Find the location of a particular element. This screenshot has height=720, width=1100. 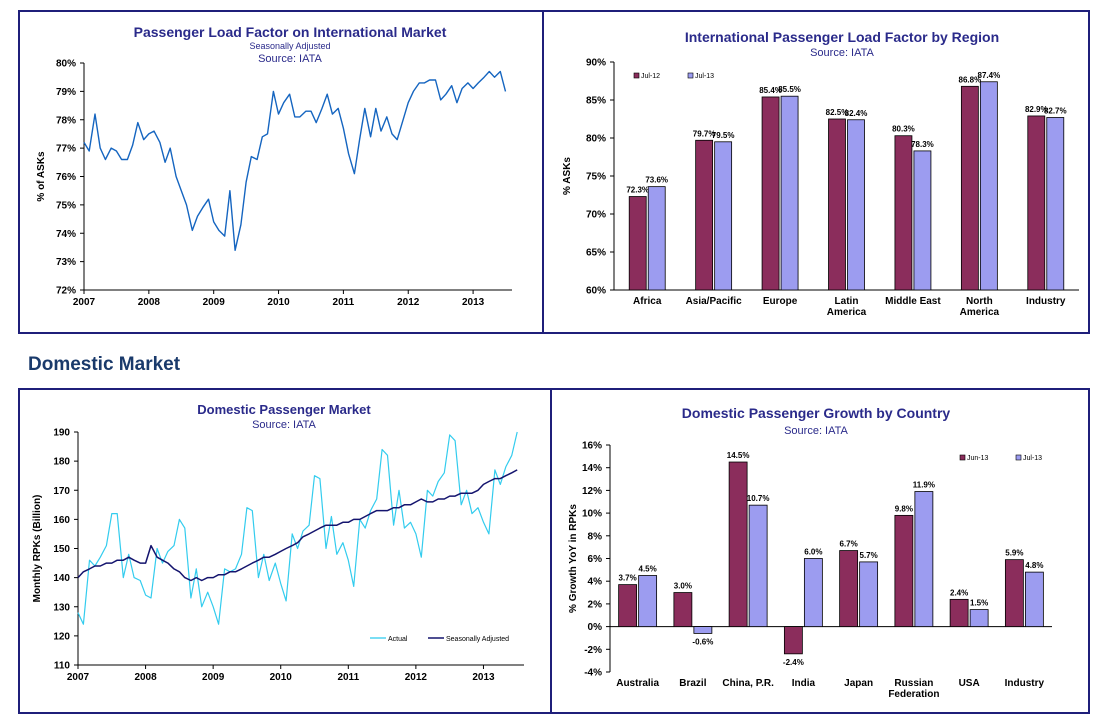

chart-title: Domestic Passenger Market is located at coordinates (284, 409).